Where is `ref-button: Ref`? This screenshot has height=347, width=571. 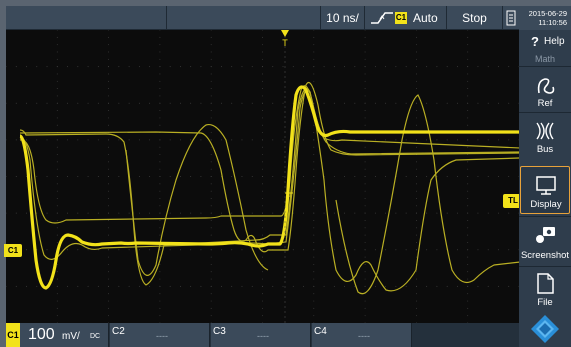
ref-button: Ref is located at coordinates (545, 89).